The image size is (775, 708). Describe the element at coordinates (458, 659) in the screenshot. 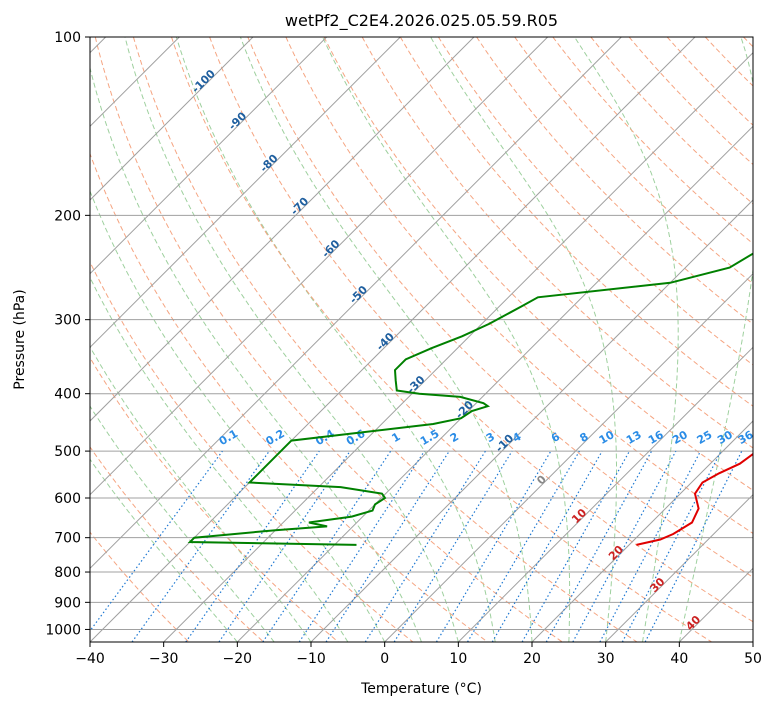

I see `x-tick-label: 10` at that location.